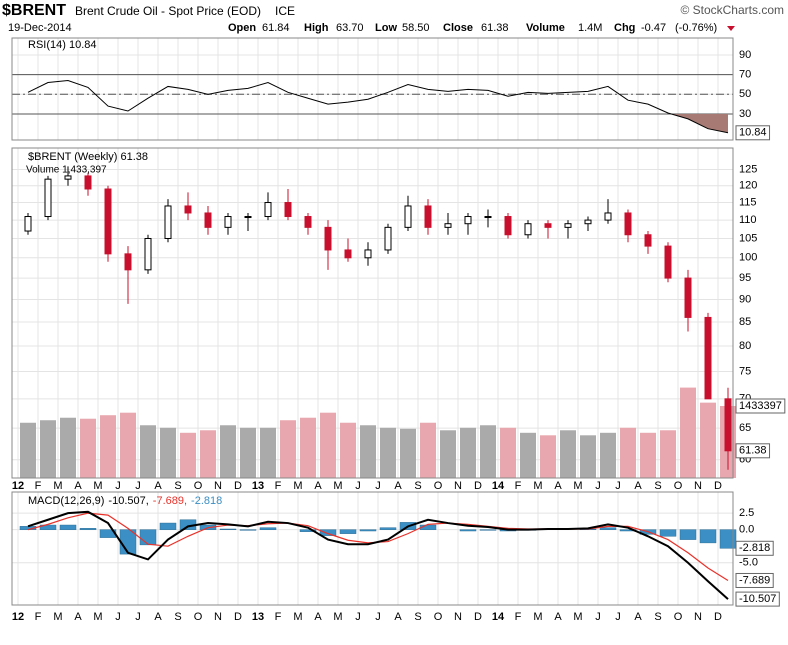 The width and height of the screenshot is (788, 645). What do you see at coordinates (18, 617) in the screenshot?
I see `x-tick-label: 12` at bounding box center [18, 617].